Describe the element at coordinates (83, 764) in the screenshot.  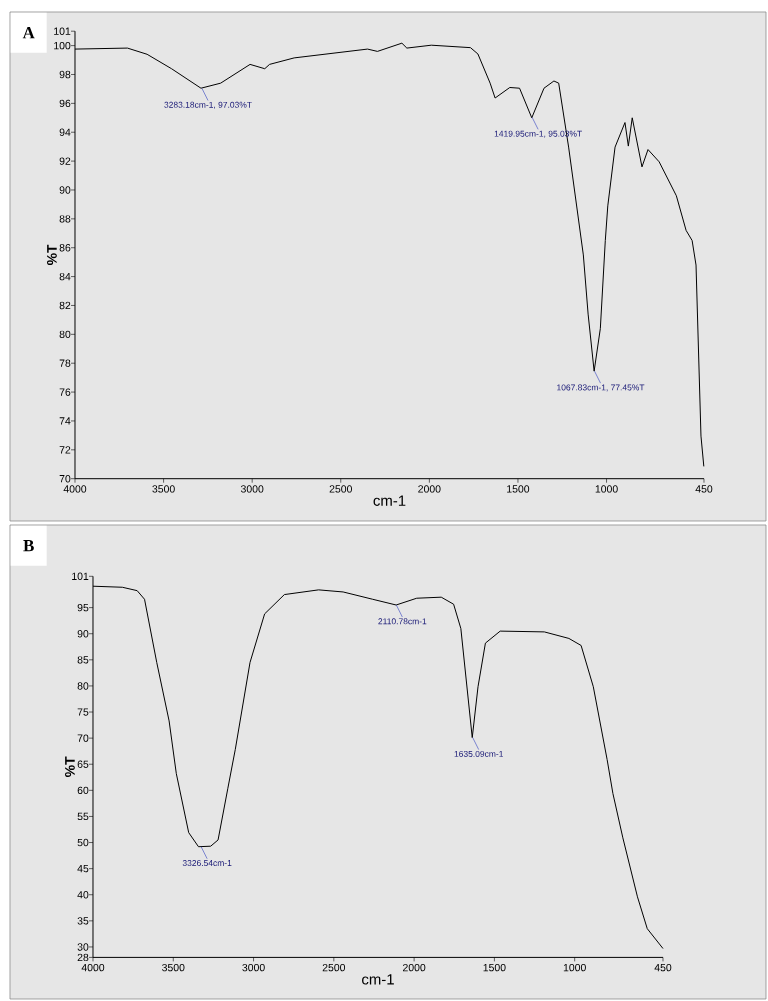
I see `y-tick-label: 65` at that location.